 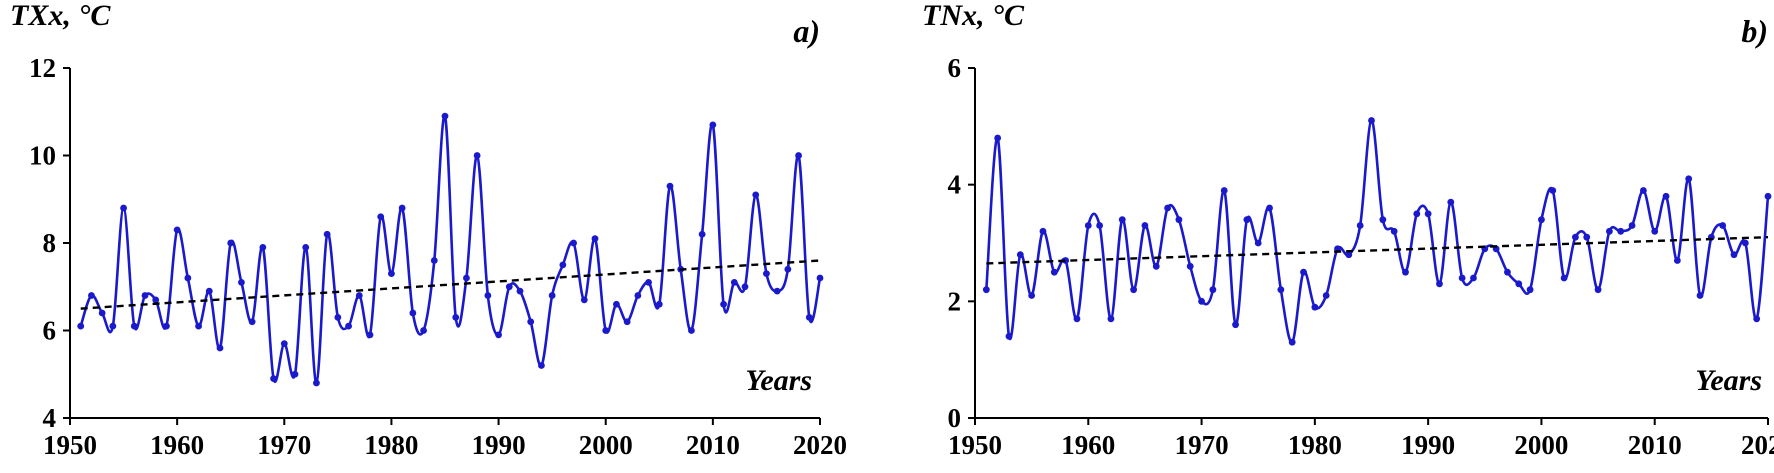 What do you see at coordinates (42, 68) in the screenshot?
I see `y-tick-label: 12` at bounding box center [42, 68].